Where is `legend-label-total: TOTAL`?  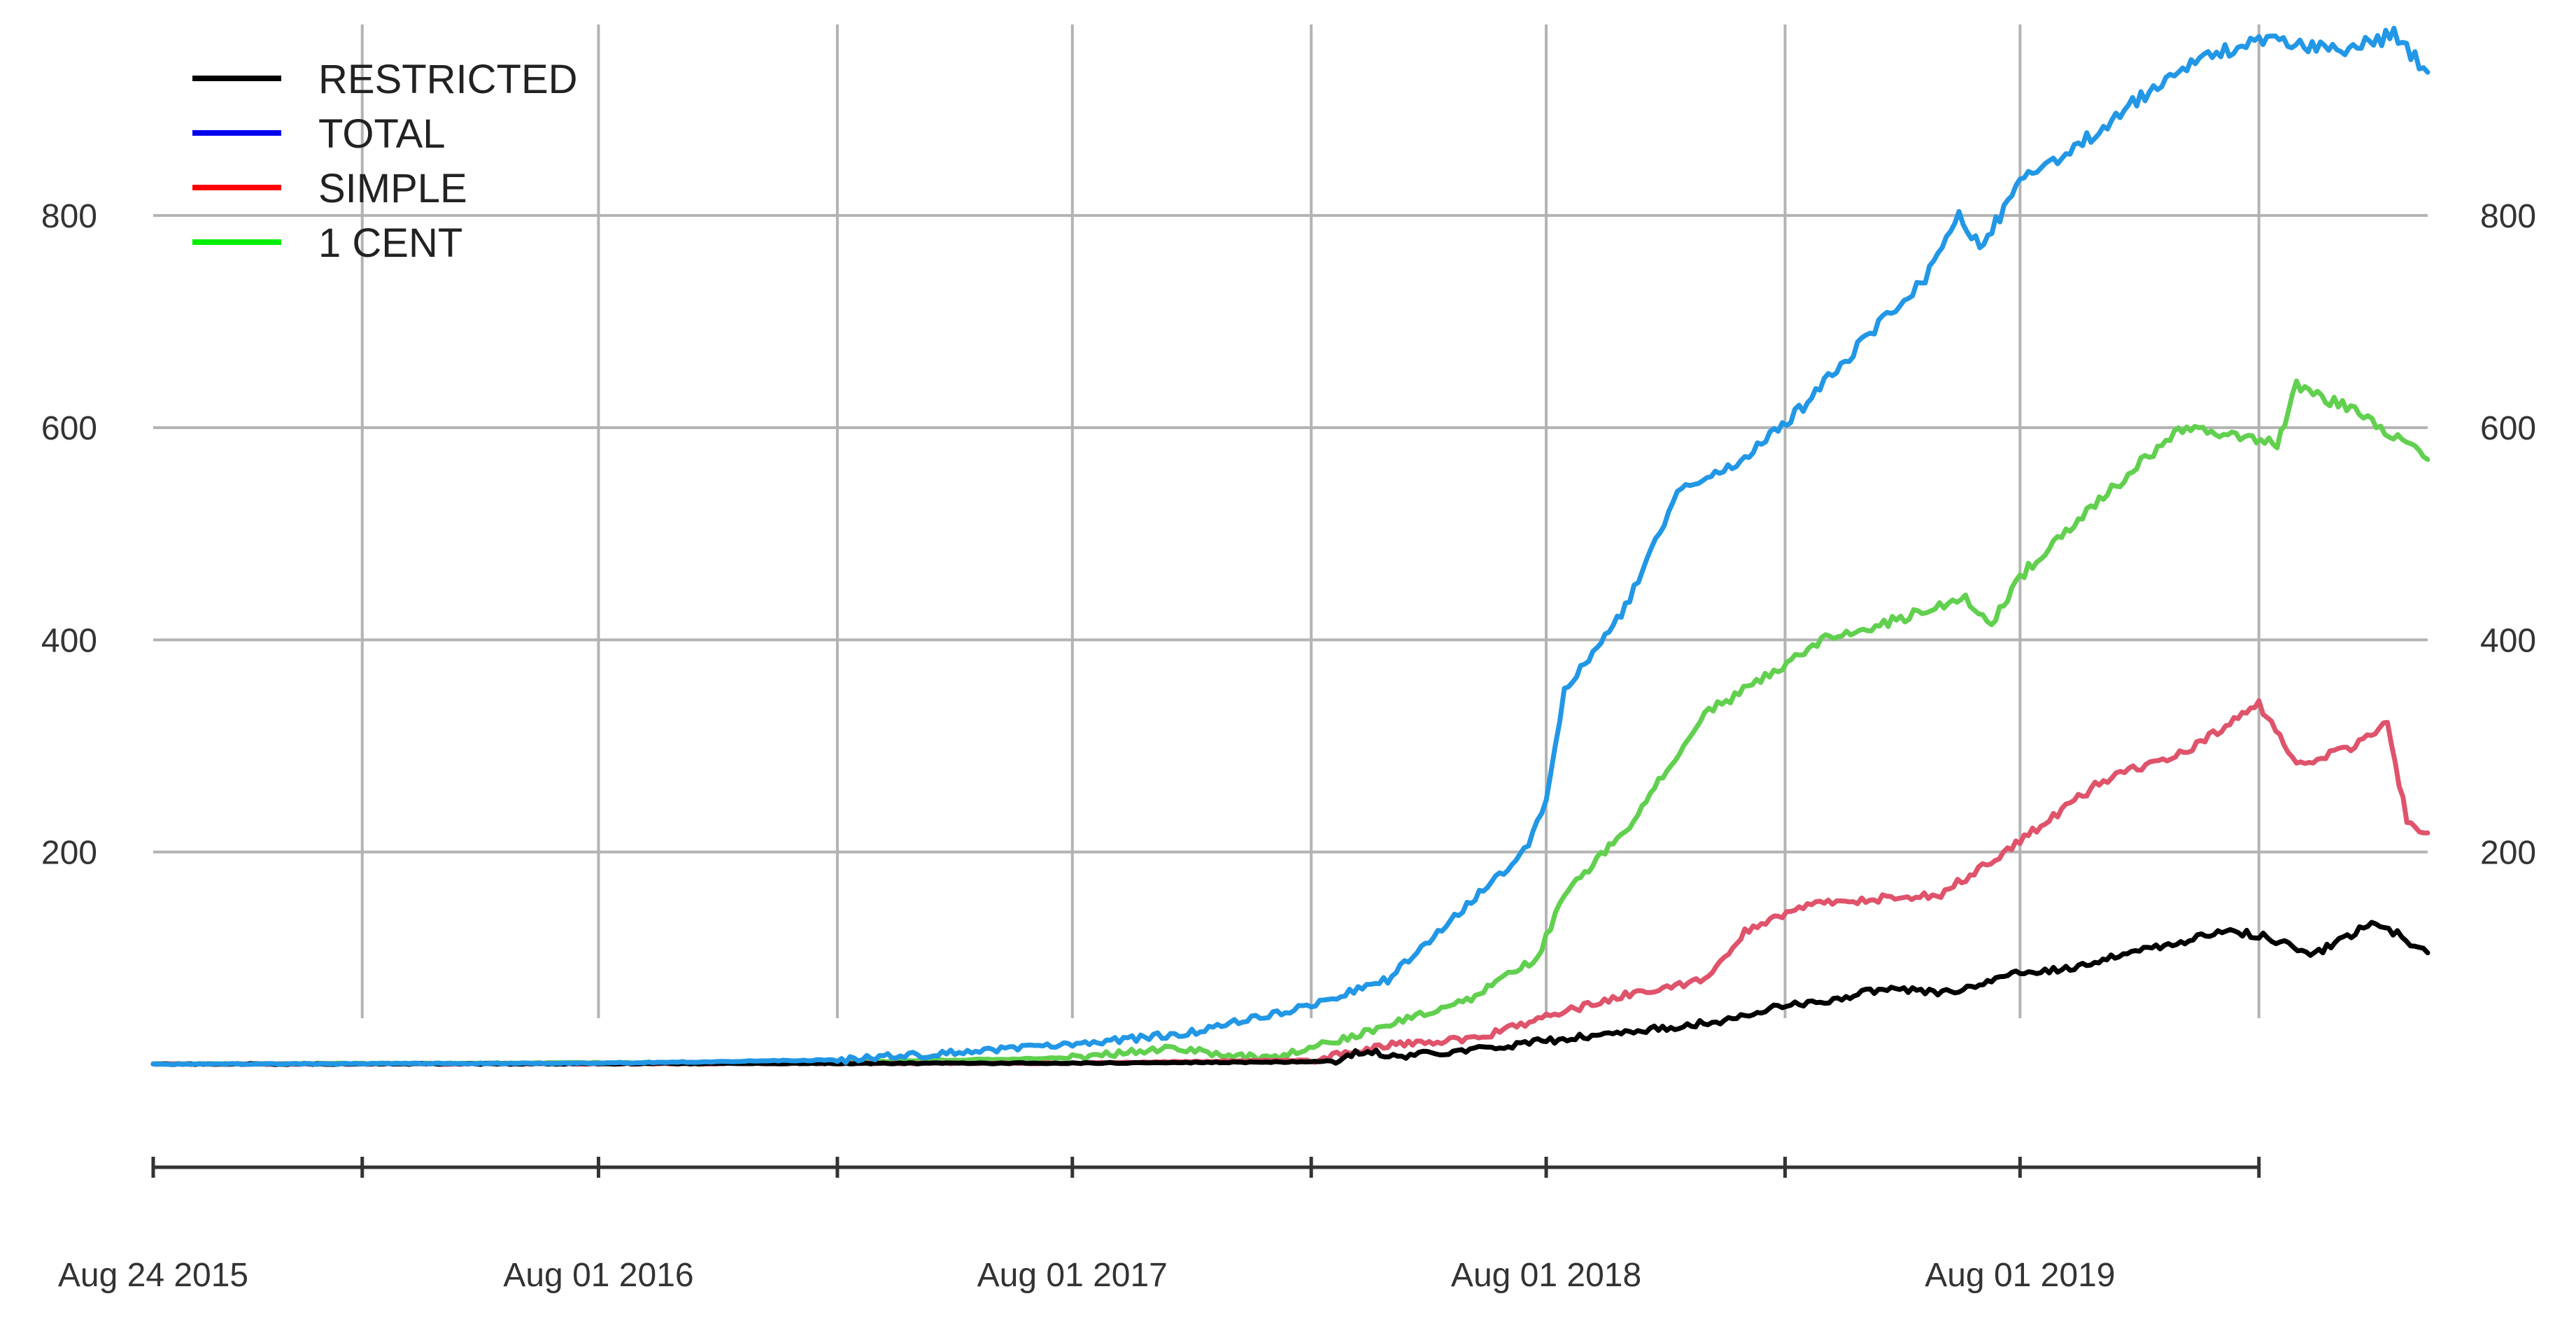
legend-label-total: TOTAL is located at coordinates (382, 134).